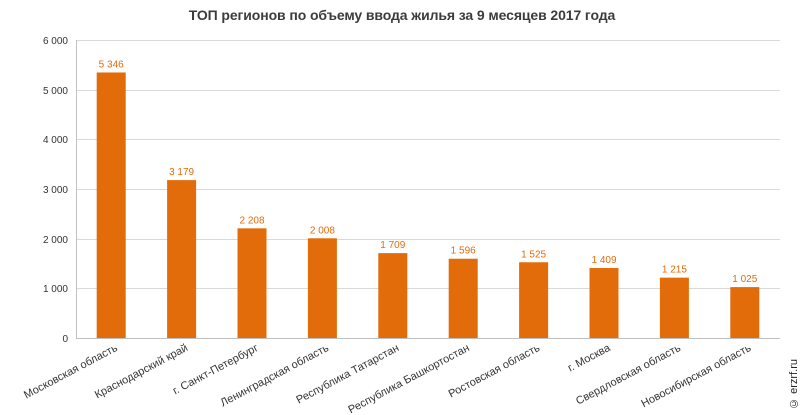 Image resolution: width=804 pixels, height=415 pixels. I want to click on data-label: 3 179, so click(181, 172).